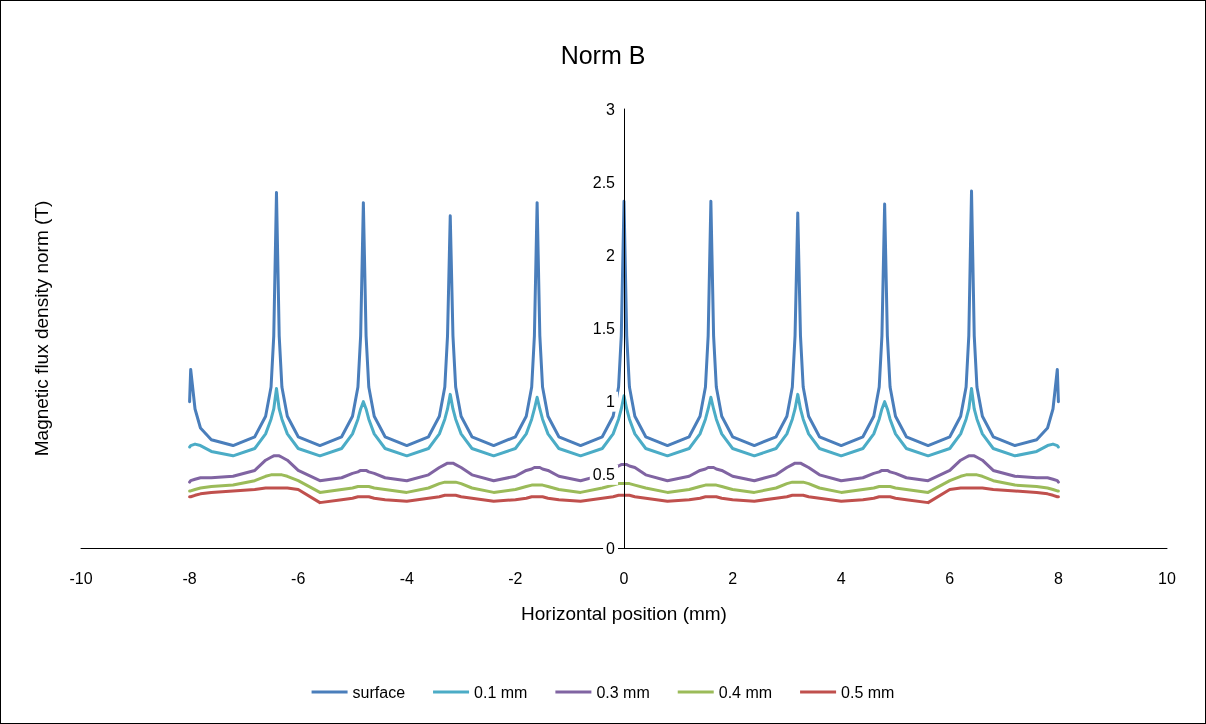 This screenshot has height=724, width=1206. Describe the element at coordinates (841, 578) in the screenshot. I see `x-tick-label: 4` at that location.